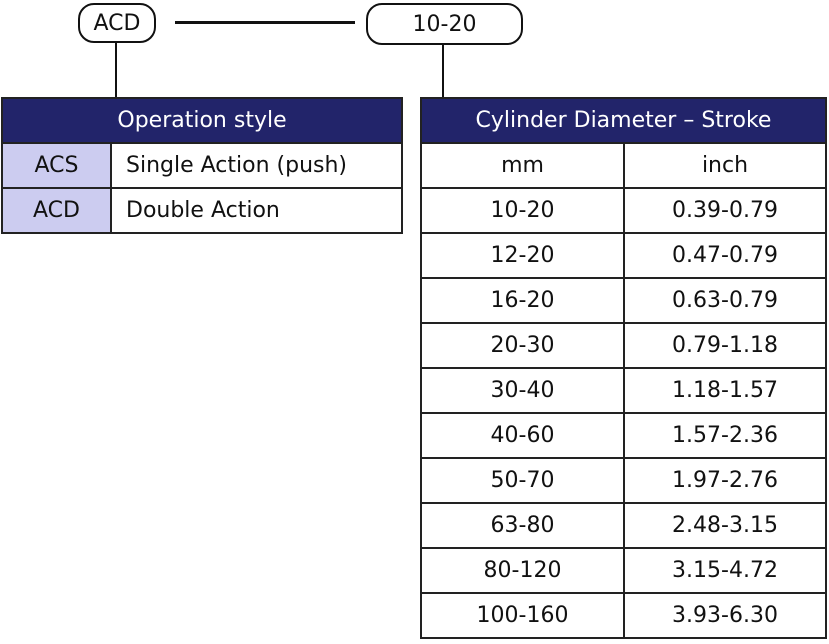 The width and height of the screenshot is (829, 644). Describe the element at coordinates (725, 615) in the screenshot. I see `inch-cell: 3.93-6.30` at that location.